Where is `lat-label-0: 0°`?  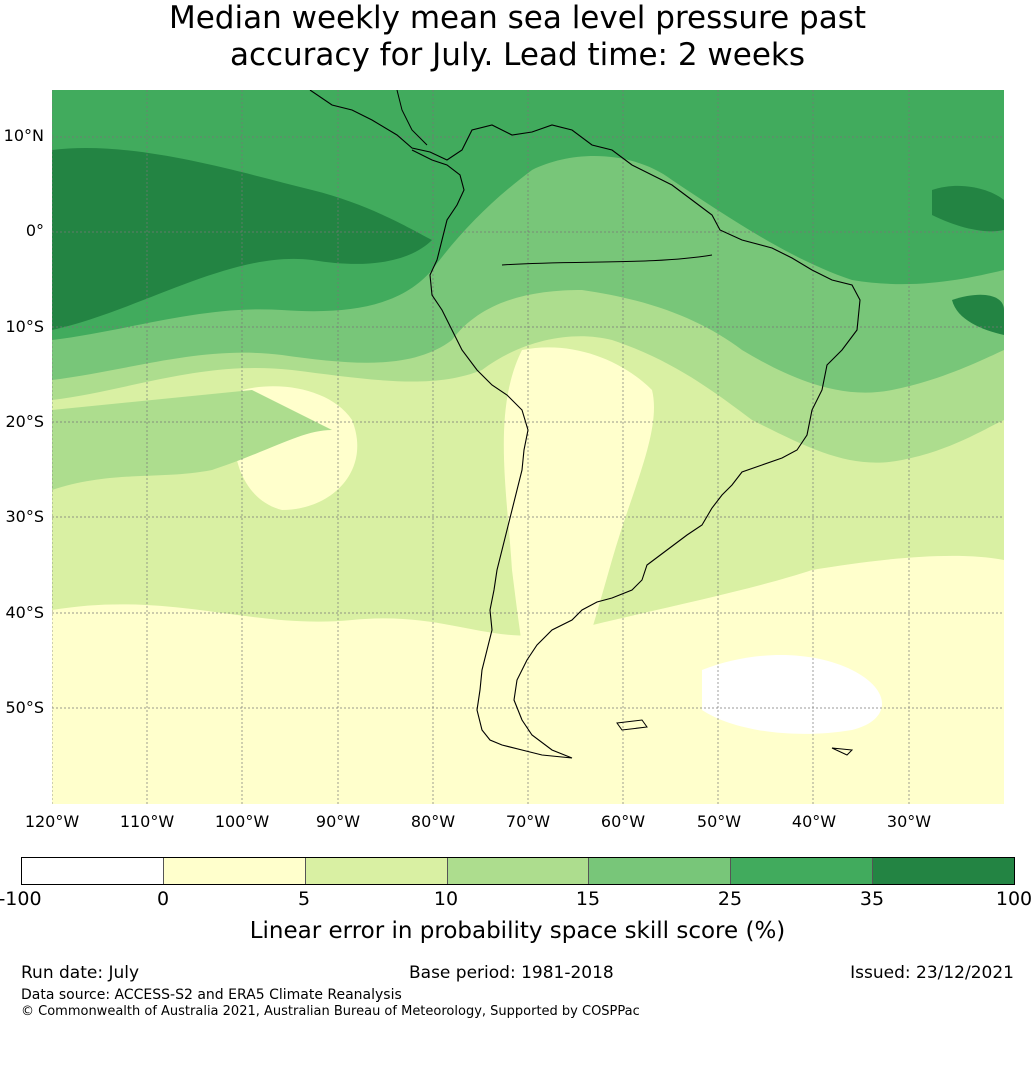 lat-label-0: 0° is located at coordinates (34, 230).